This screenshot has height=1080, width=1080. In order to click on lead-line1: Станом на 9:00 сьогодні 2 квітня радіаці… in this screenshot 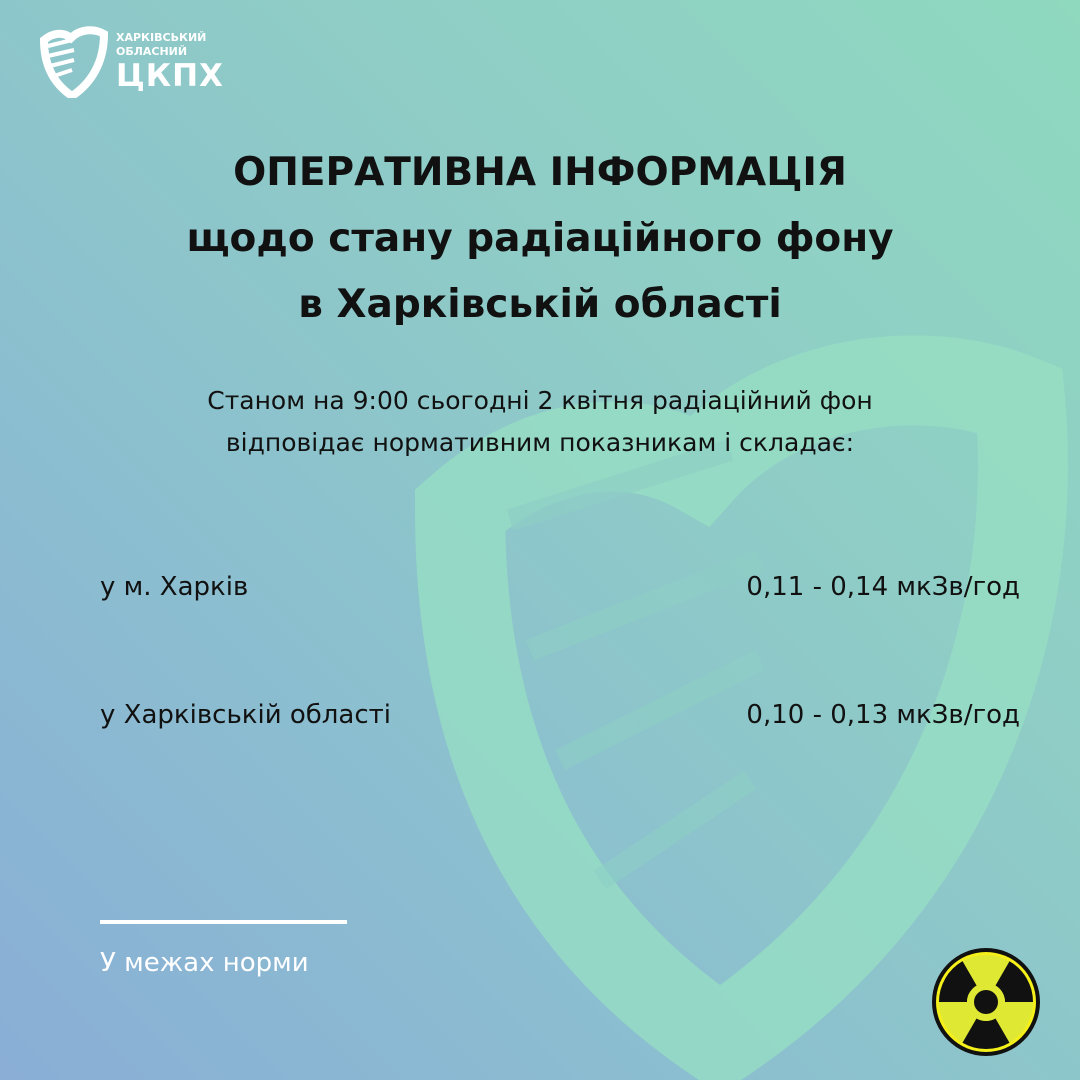, I will do `click(540, 400)`.